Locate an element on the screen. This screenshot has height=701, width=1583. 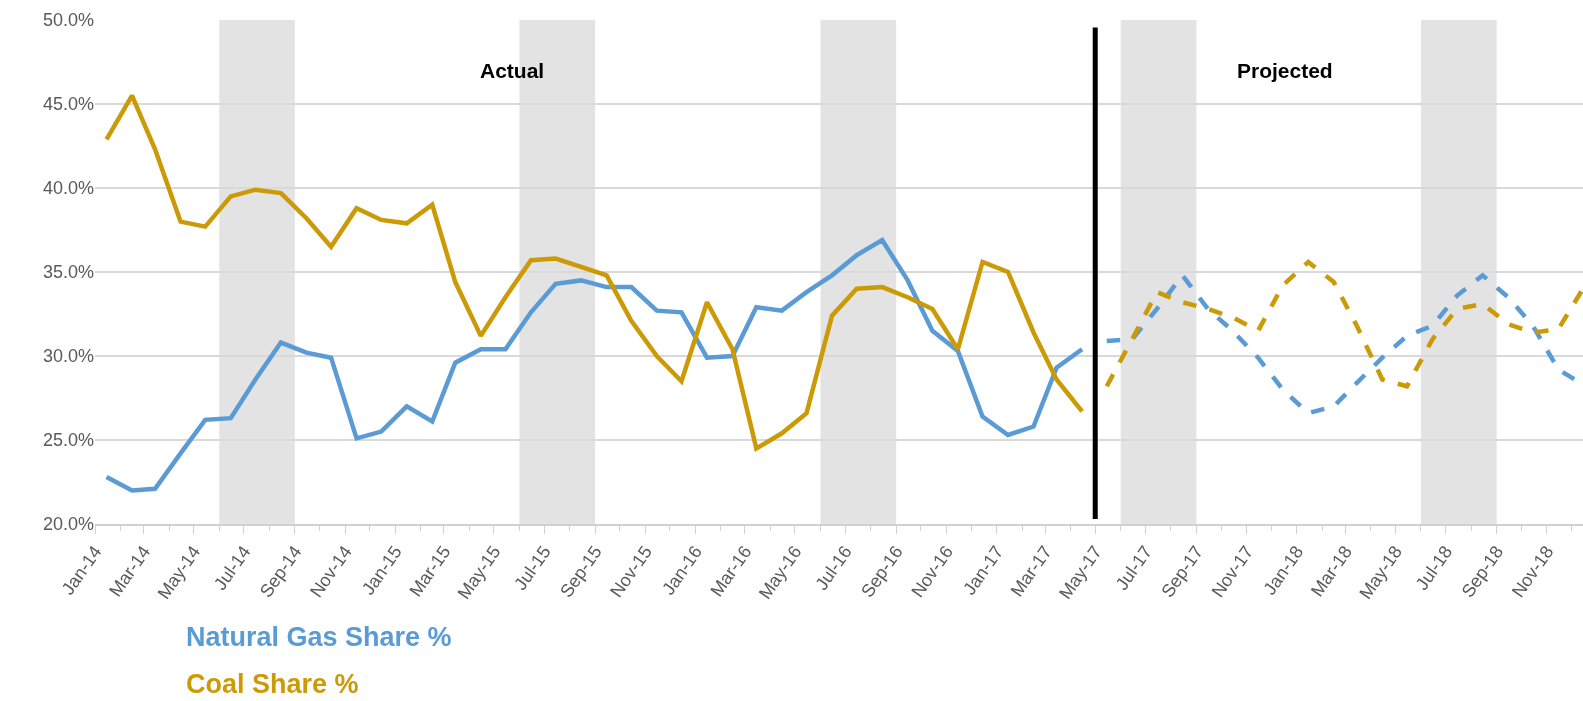
y-tick-label: 45.0% is located at coordinates (68, 104).